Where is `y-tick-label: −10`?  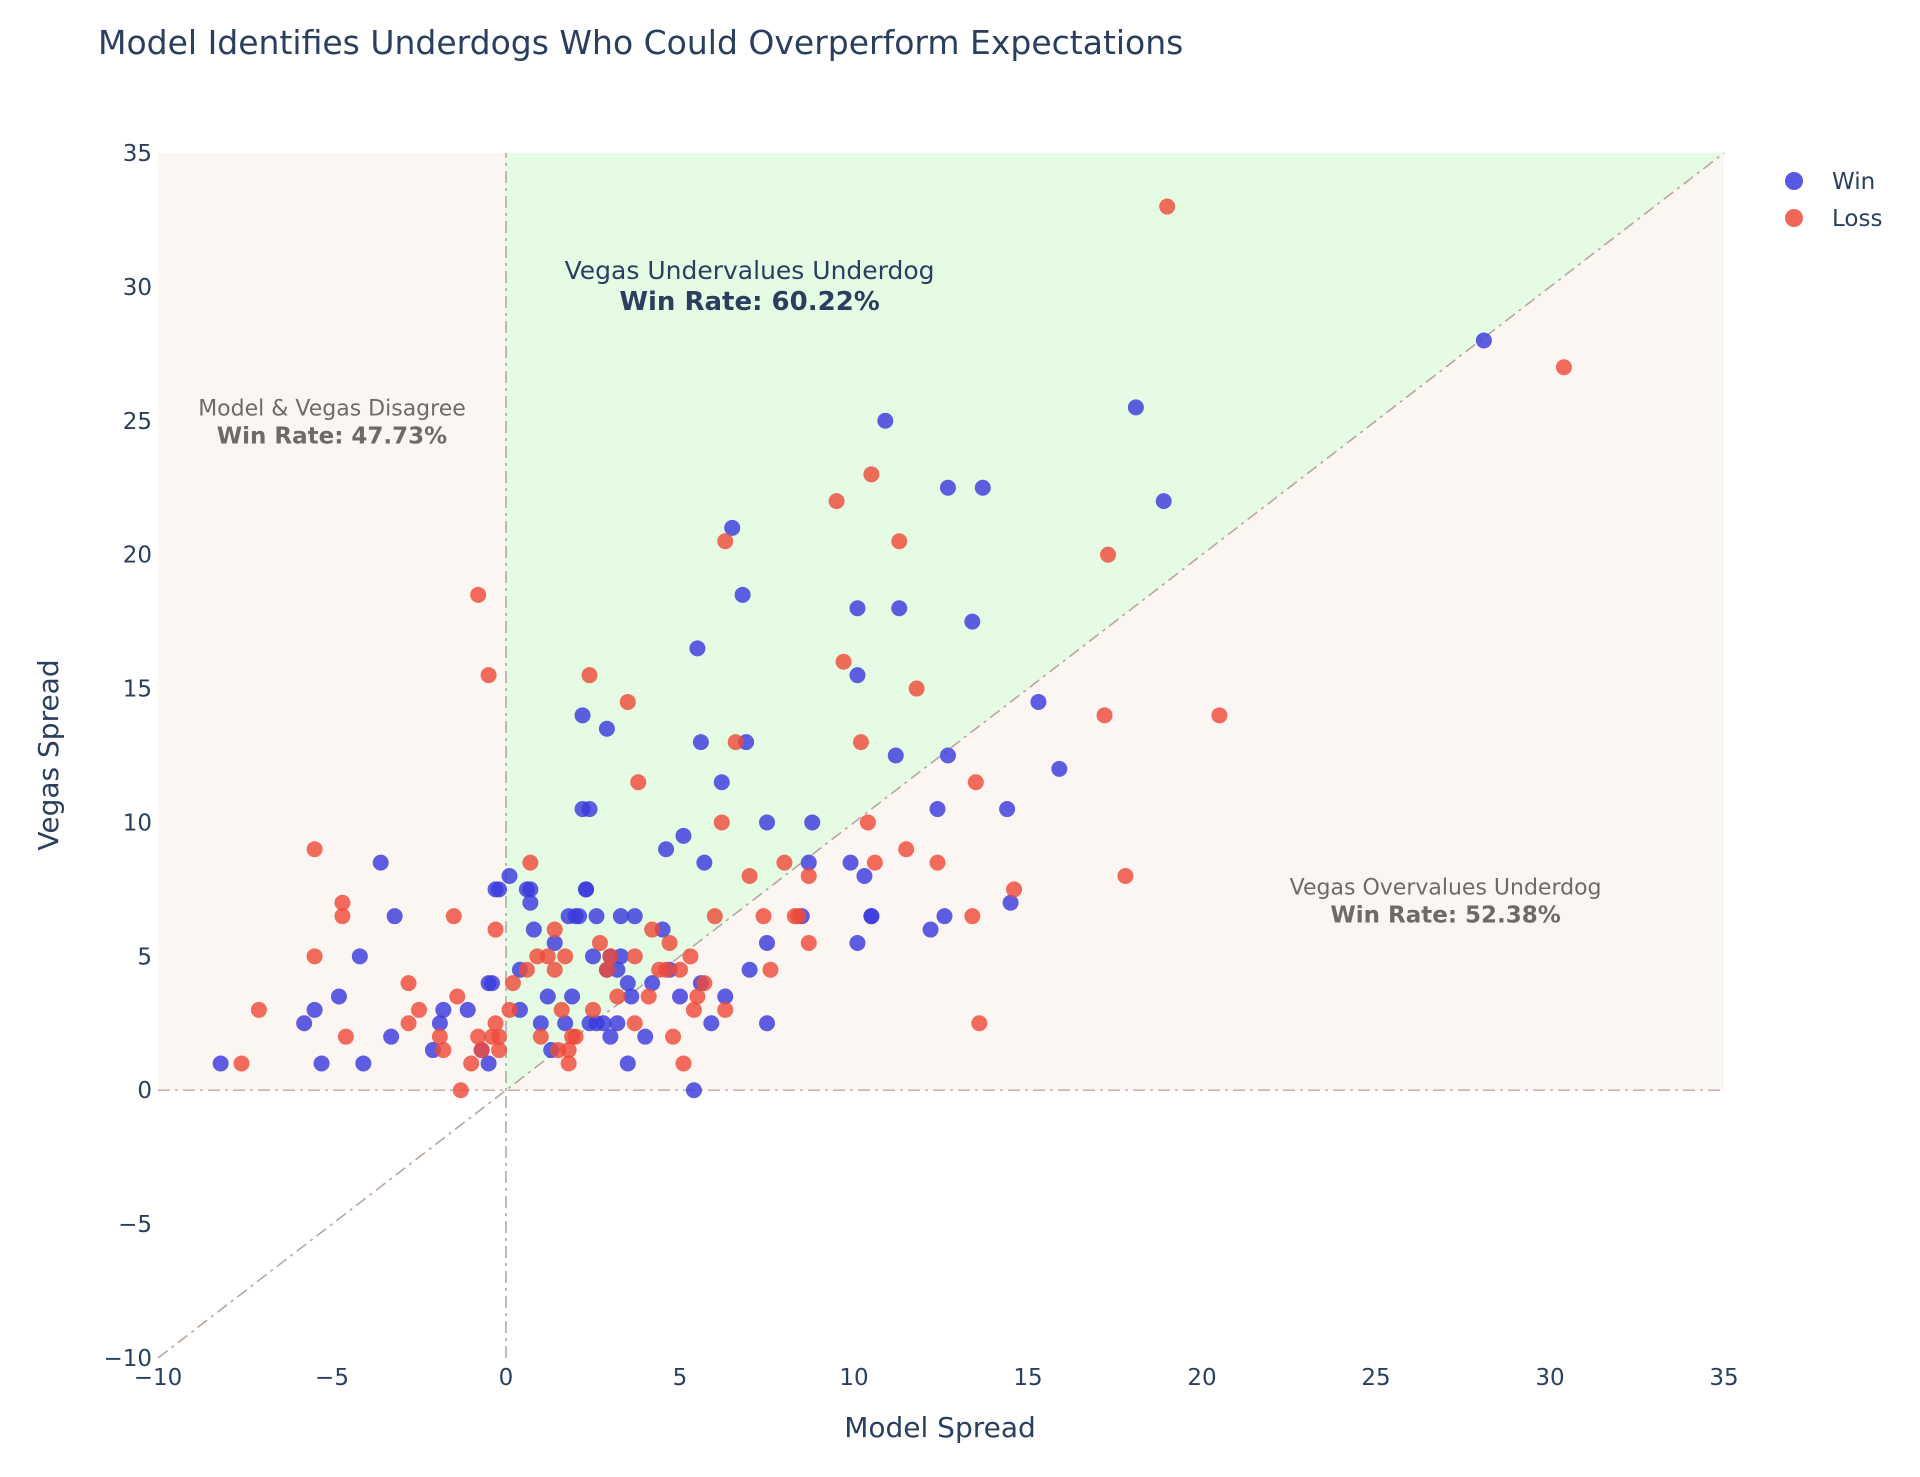 y-tick-label: −10 is located at coordinates (127, 1359).